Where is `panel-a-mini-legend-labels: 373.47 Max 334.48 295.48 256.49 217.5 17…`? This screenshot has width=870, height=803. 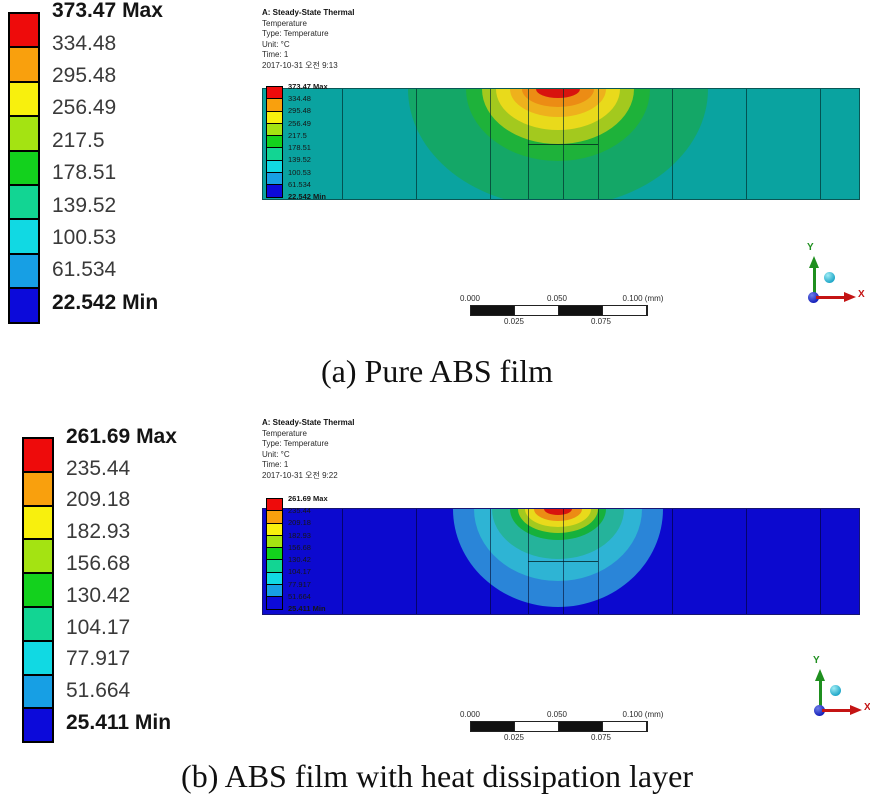
panel-a-mini-legend-labels: 373.47 Max 334.48 295.48 256.49 217.5 17… is located at coordinates (308, 141).